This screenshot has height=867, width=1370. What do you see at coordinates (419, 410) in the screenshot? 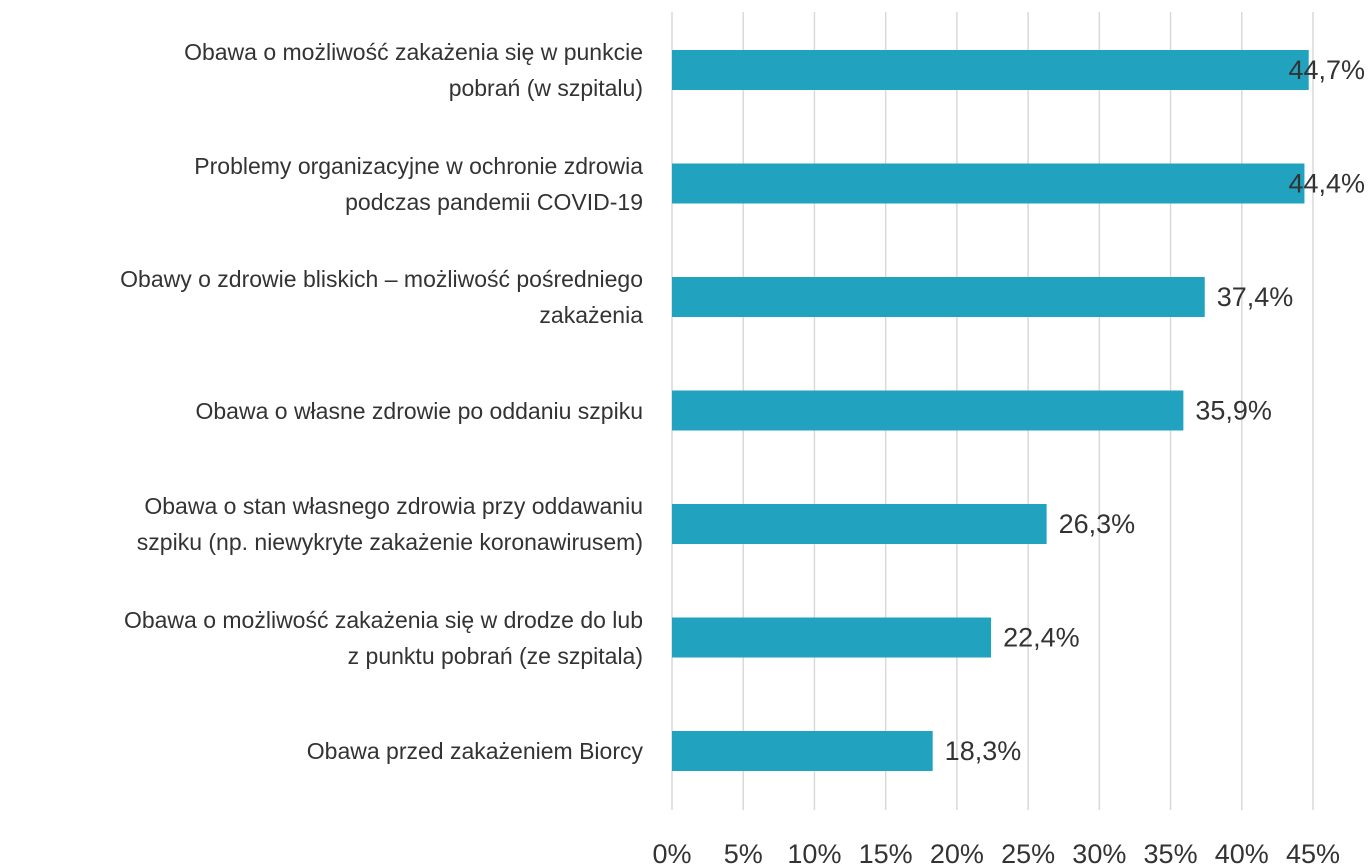
I see `category-label: Obawa o własne zdrowie po oddaniu szpiku` at bounding box center [419, 410].